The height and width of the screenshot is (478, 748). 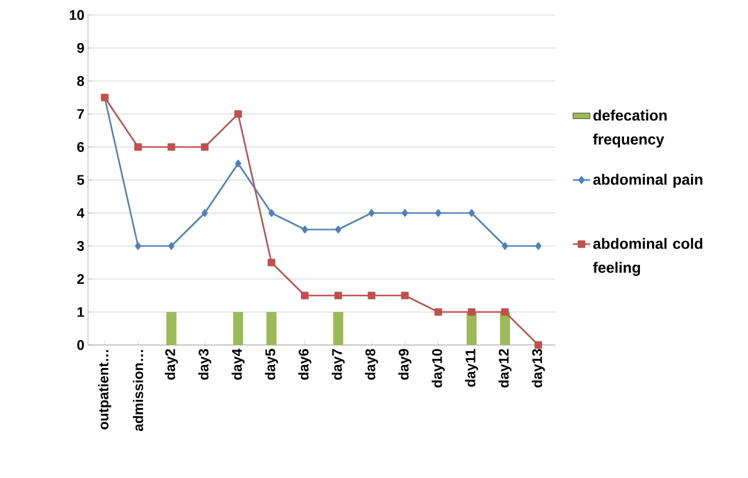 What do you see at coordinates (80, 48) in the screenshot?
I see `y-tick-label: 9` at bounding box center [80, 48].